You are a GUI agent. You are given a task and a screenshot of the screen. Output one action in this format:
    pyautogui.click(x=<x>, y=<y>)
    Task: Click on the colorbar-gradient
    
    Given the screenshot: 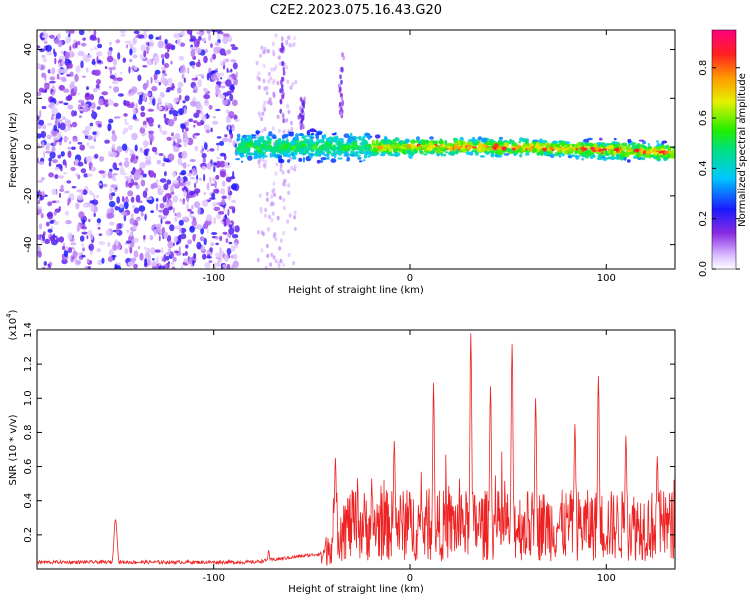 What is the action you would take?
    pyautogui.click(x=724, y=149)
    